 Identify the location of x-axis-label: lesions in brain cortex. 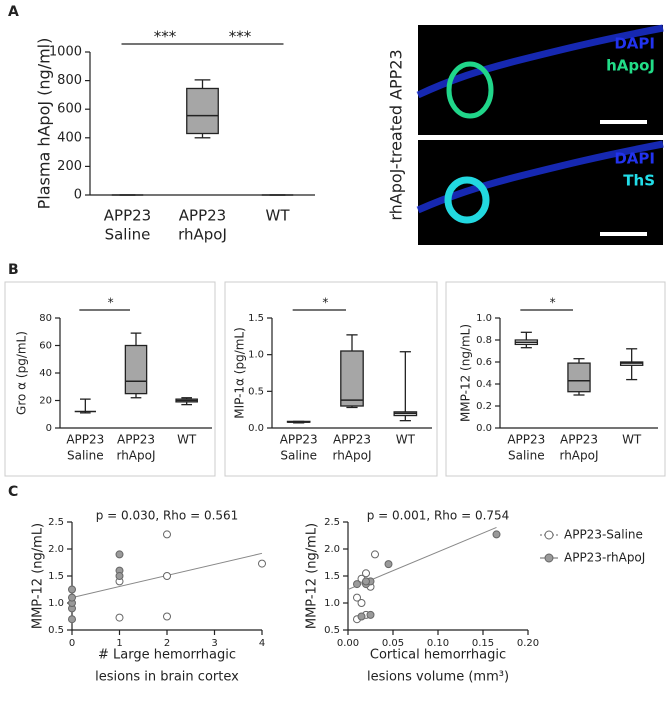
(167, 677).